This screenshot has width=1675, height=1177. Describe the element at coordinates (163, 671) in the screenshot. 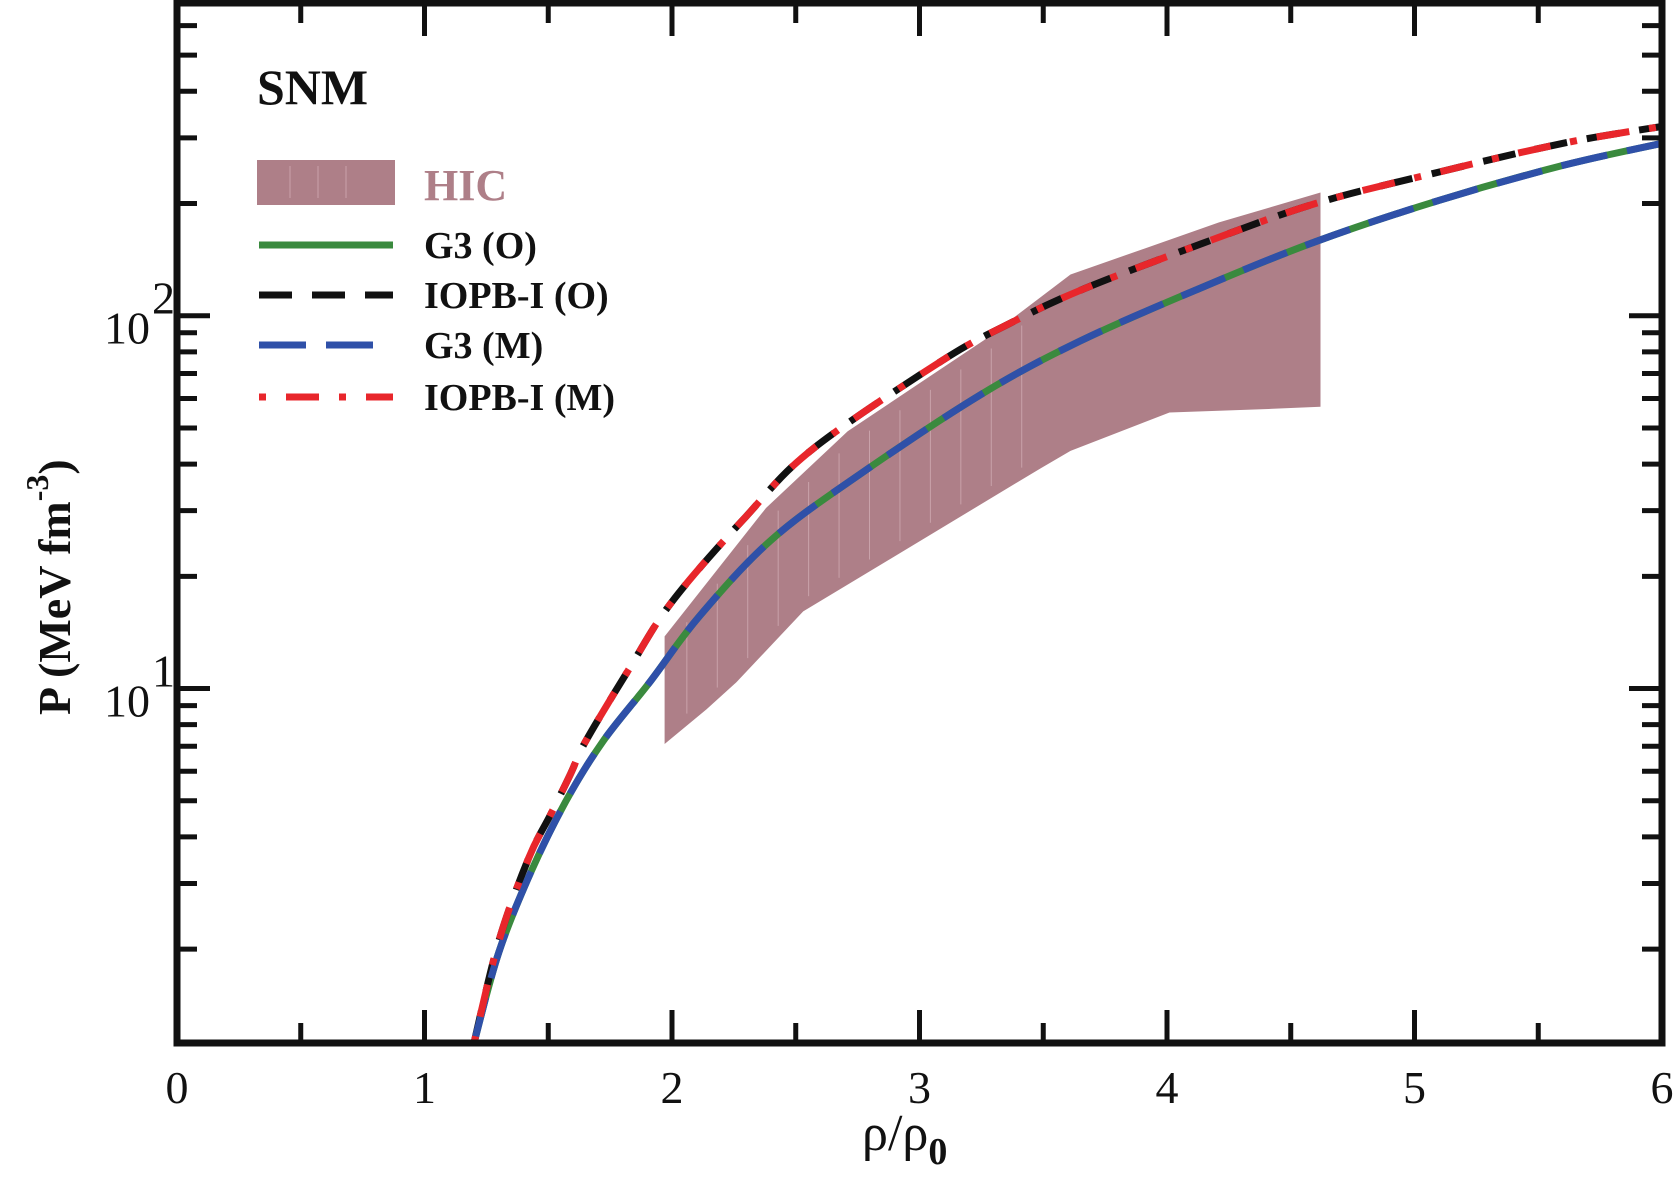

I see `y-tick-label-exponent: 1` at that location.